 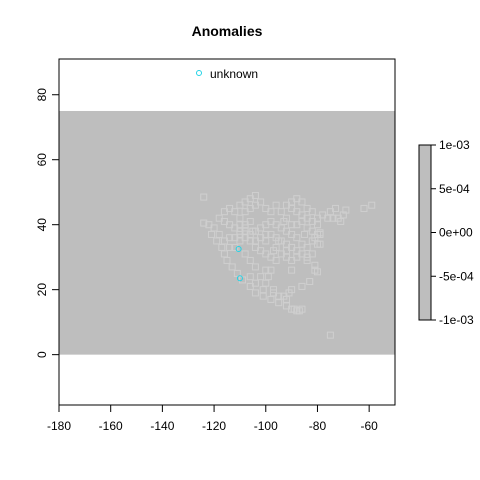 I want to click on colorbar-label-1: 5e-04, so click(x=454, y=189).